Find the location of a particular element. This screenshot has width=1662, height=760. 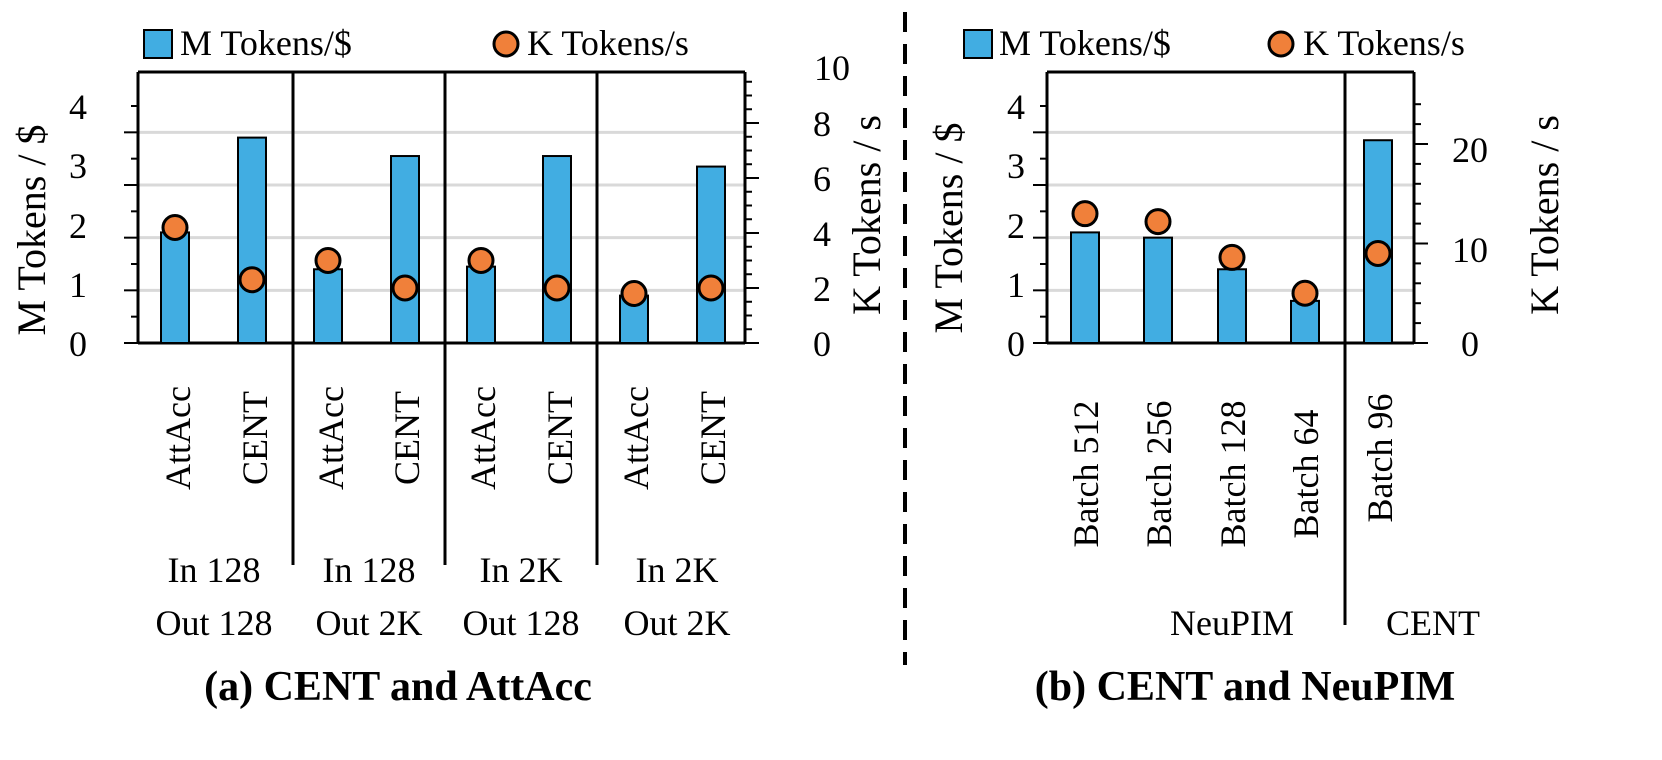

panel-a-caption: (a) CENT and AttAcc is located at coordinates (398, 687).